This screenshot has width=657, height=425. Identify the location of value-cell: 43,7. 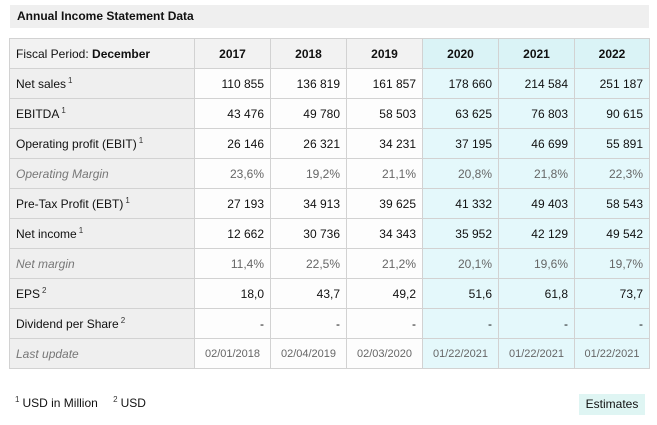
(308, 293).